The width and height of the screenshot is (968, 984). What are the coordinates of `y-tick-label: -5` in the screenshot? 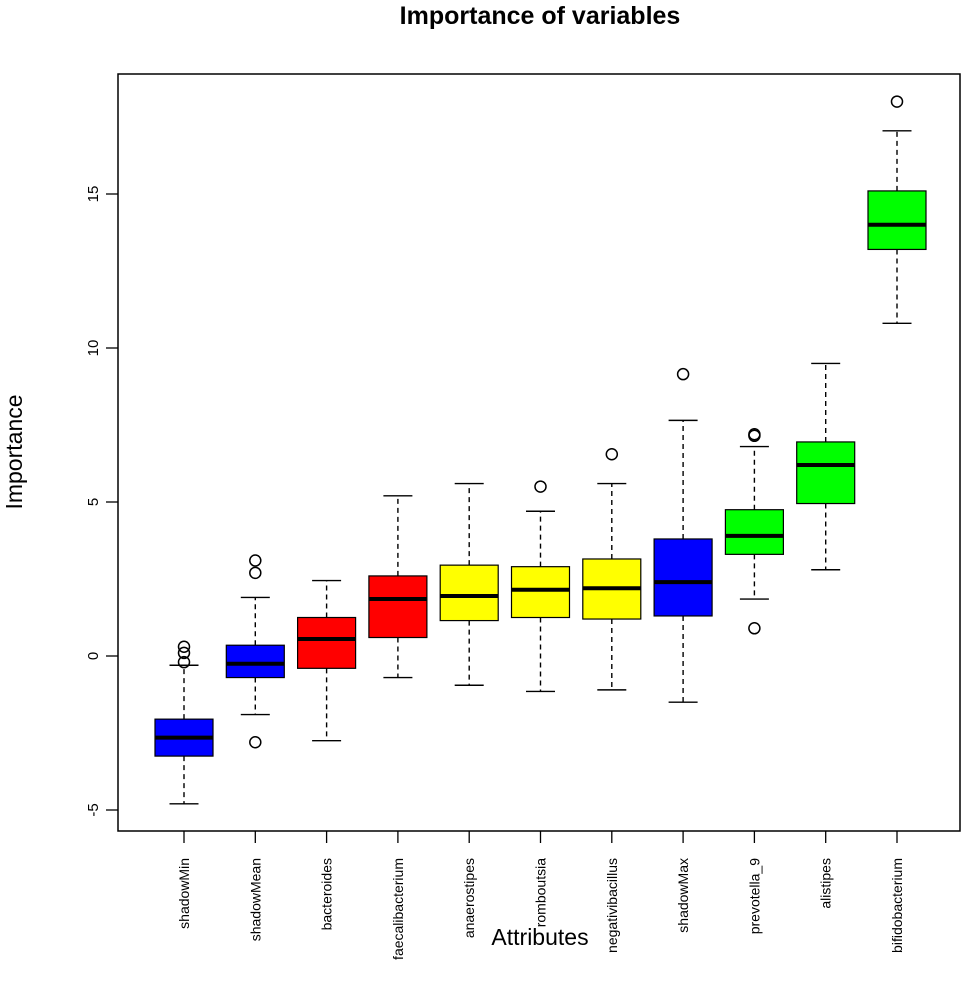 It's located at (93, 809).